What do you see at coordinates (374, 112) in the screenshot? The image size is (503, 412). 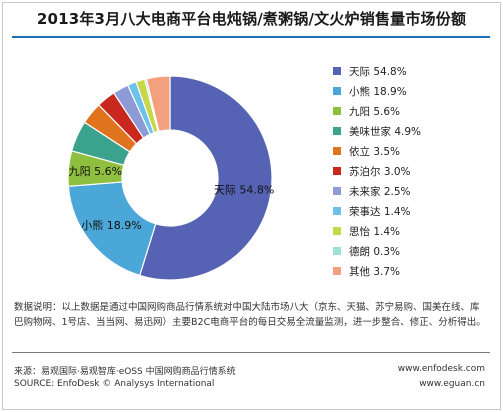 I see `legend-label-2: 九阳 5.6%` at bounding box center [374, 112].